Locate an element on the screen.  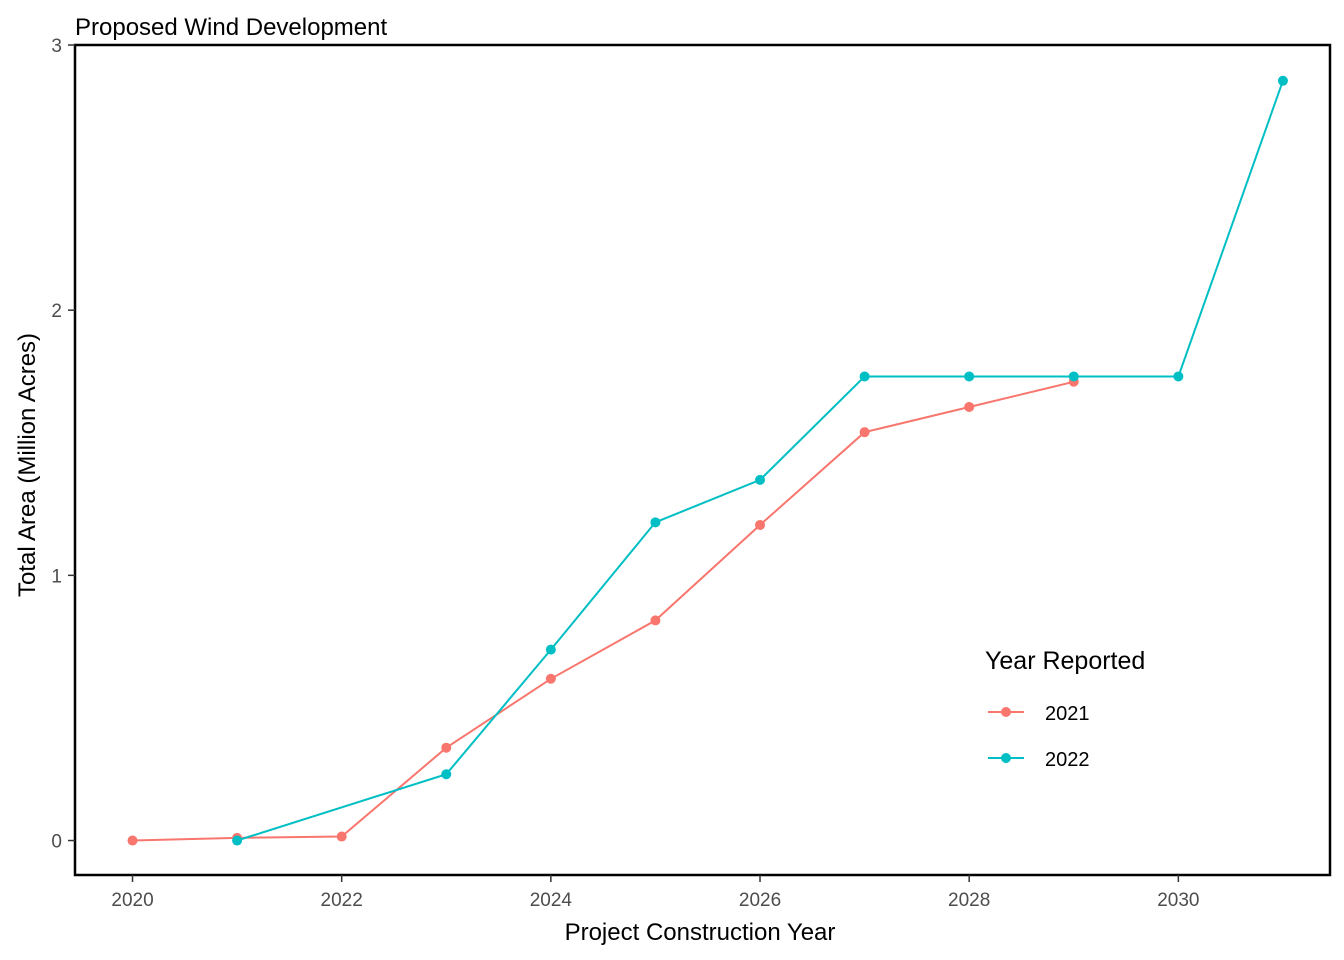
x-tick-label: 2020 is located at coordinates (132, 900).